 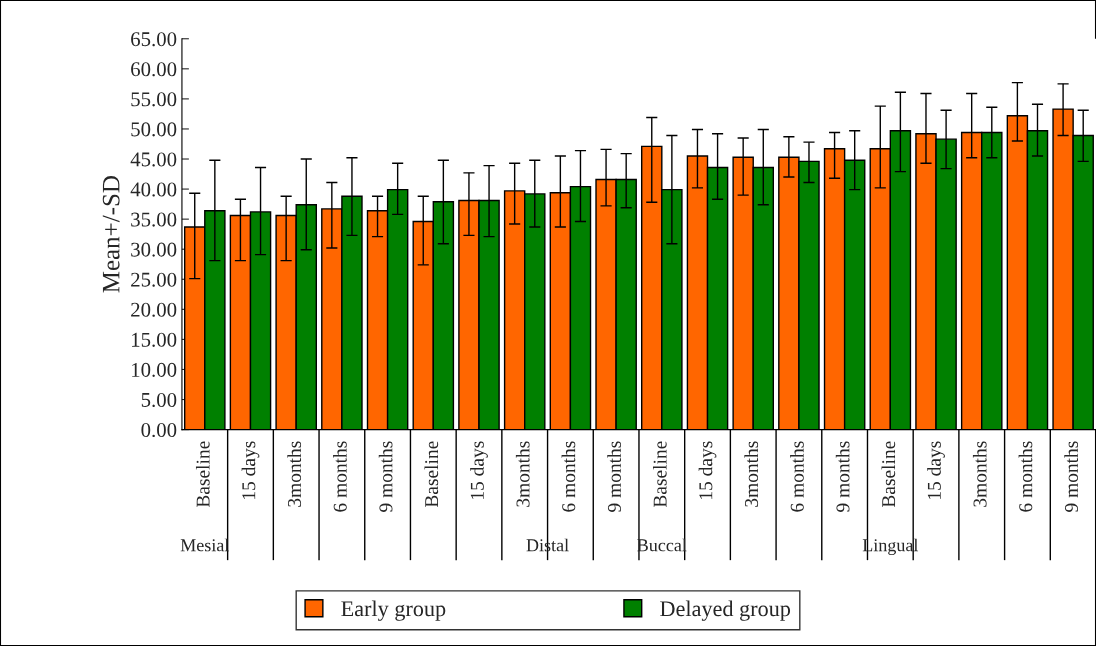 I want to click on y-tick-label: 55.00, so click(x=154, y=99).